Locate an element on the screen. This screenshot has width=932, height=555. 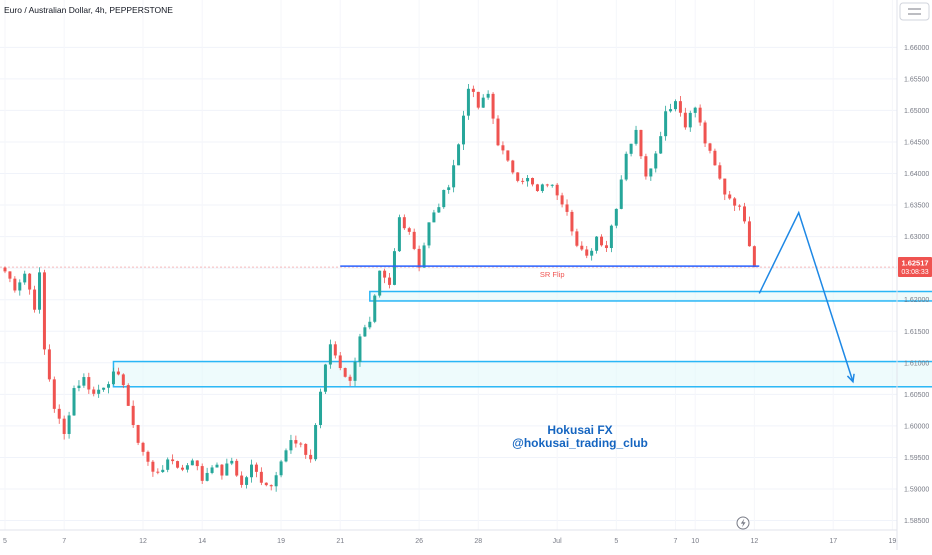
projection-path is located at coordinates (806, 296).